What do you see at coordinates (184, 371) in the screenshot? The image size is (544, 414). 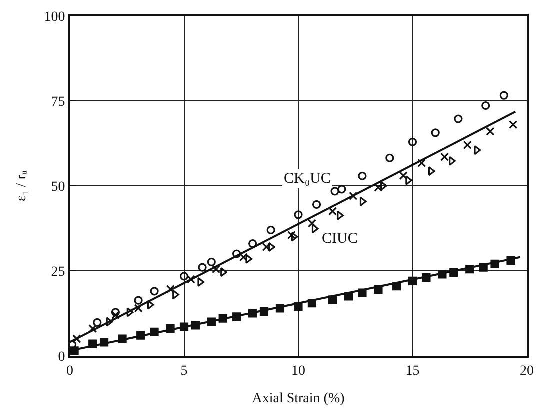 I see `x-tick-label: 5` at bounding box center [184, 371].